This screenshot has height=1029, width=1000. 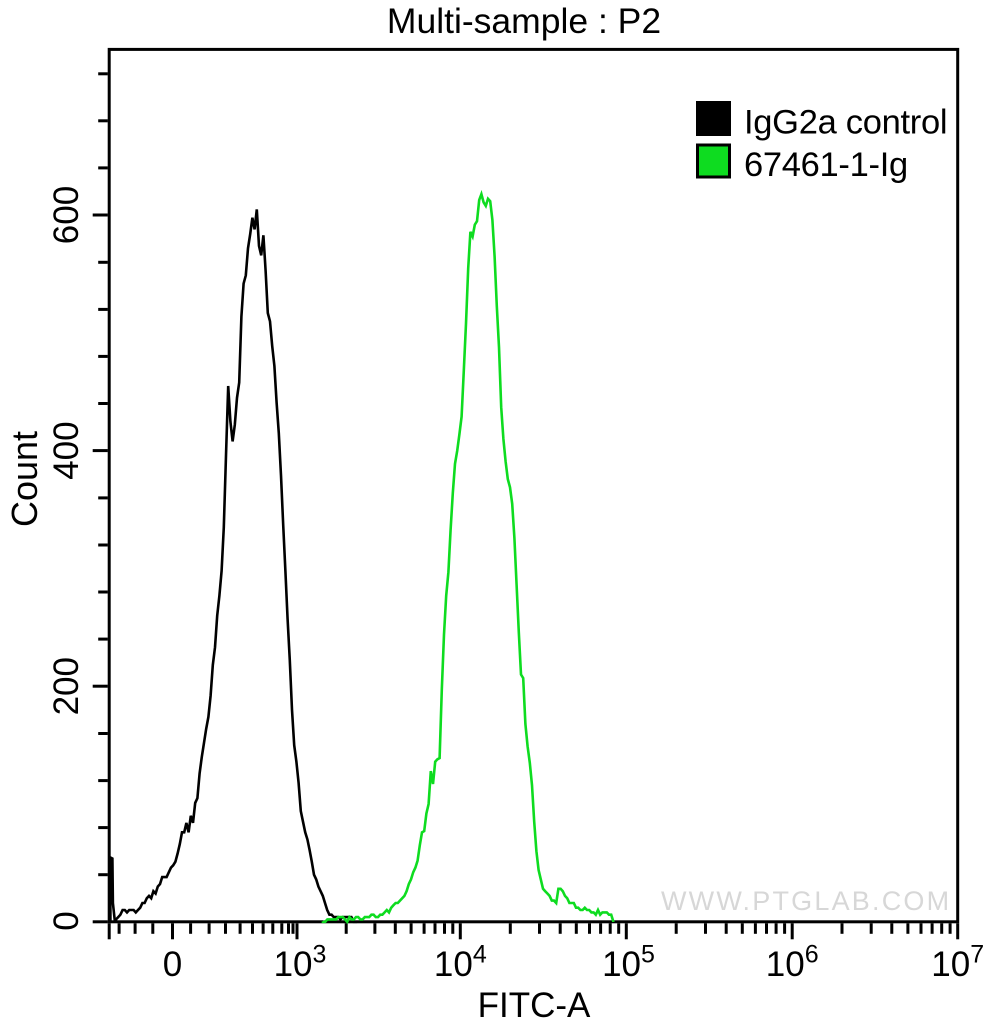 I want to click on svg-text: IgG2a control, so click(x=845, y=123).